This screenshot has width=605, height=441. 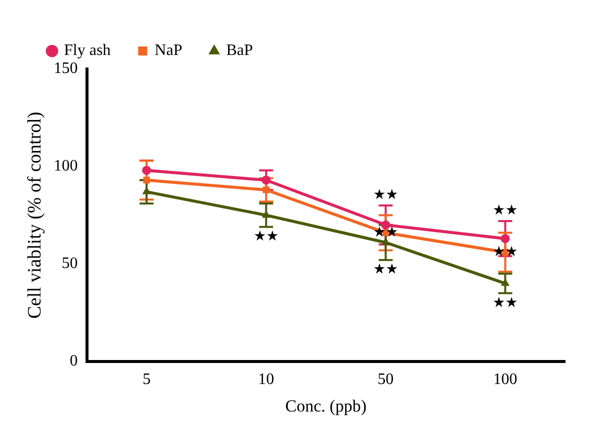 I want to click on y-tick-label: 50, so click(x=70, y=263).